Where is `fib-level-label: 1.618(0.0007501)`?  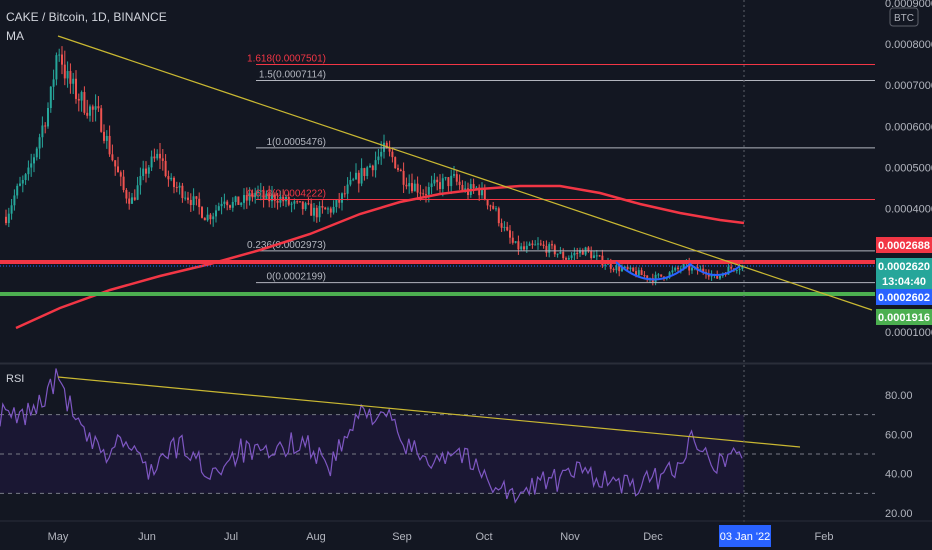 fib-level-label: 1.618(0.0007501) is located at coordinates (286, 59).